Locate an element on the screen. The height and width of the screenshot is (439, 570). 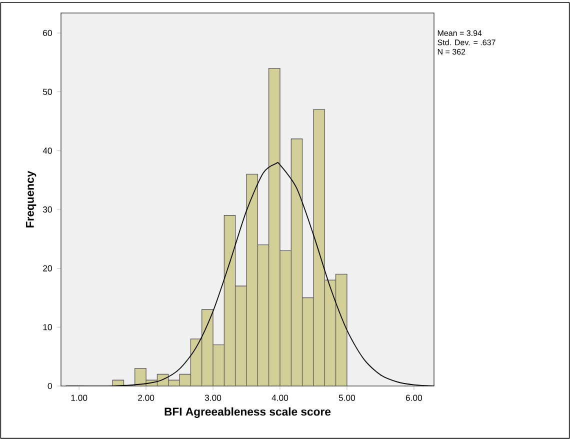
x-tick-label: 4.00 is located at coordinates (280, 397).